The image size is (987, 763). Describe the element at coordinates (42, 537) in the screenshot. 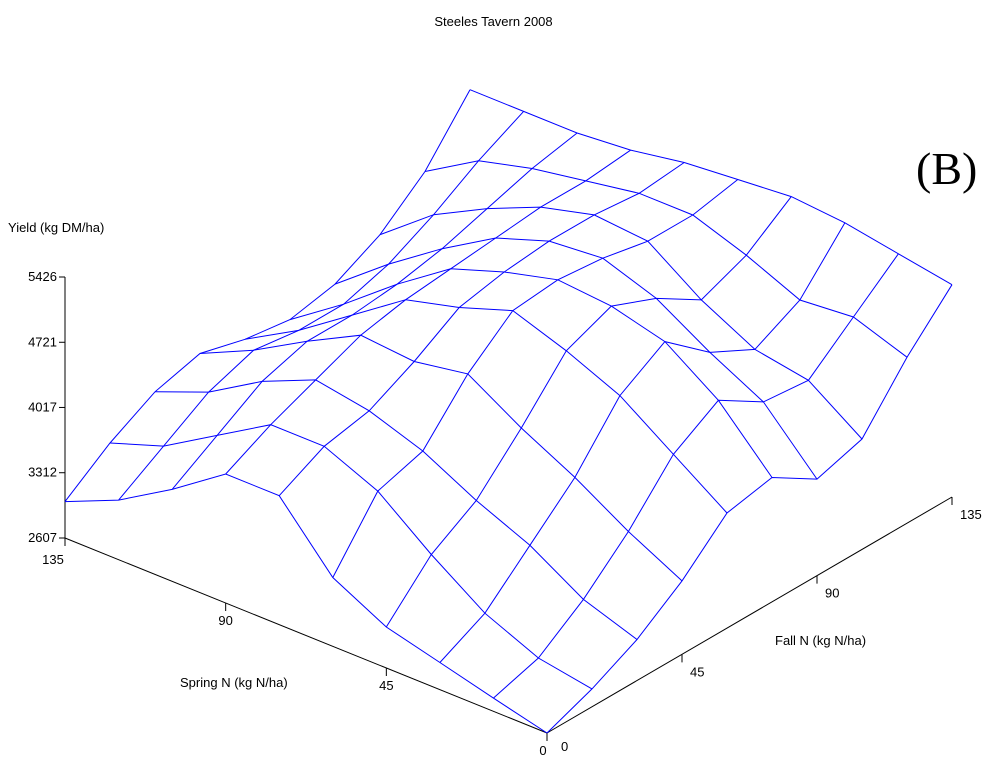

I see `z-tick-label: 2607` at that location.